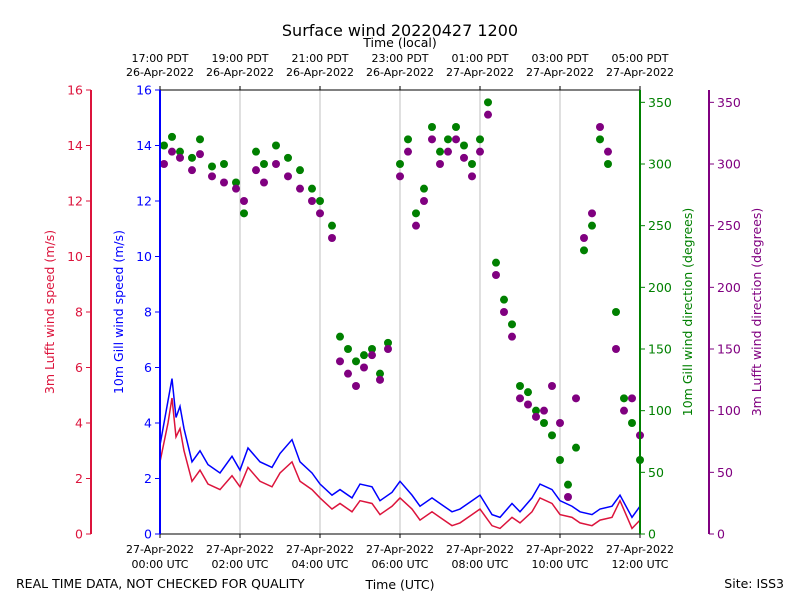 Image resolution: width=800 pixels, height=604 pixels. What do you see at coordinates (159, 564) in the screenshot?
I see `bottom-tick-time: 00:00 UTC` at bounding box center [159, 564].